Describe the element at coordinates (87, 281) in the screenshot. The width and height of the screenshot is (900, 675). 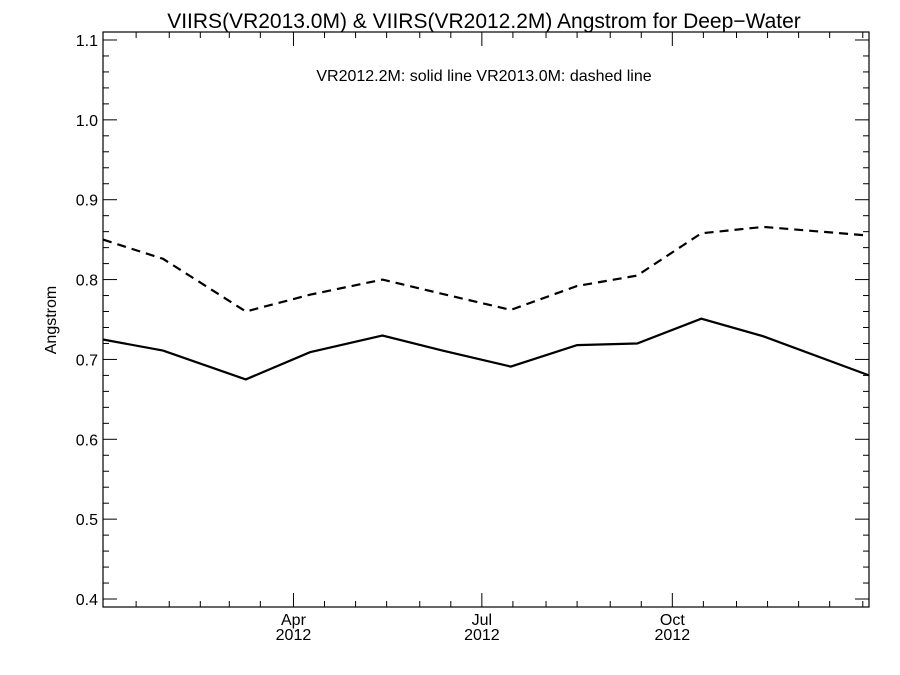
I see `y-tick-label: 0.8` at that location.